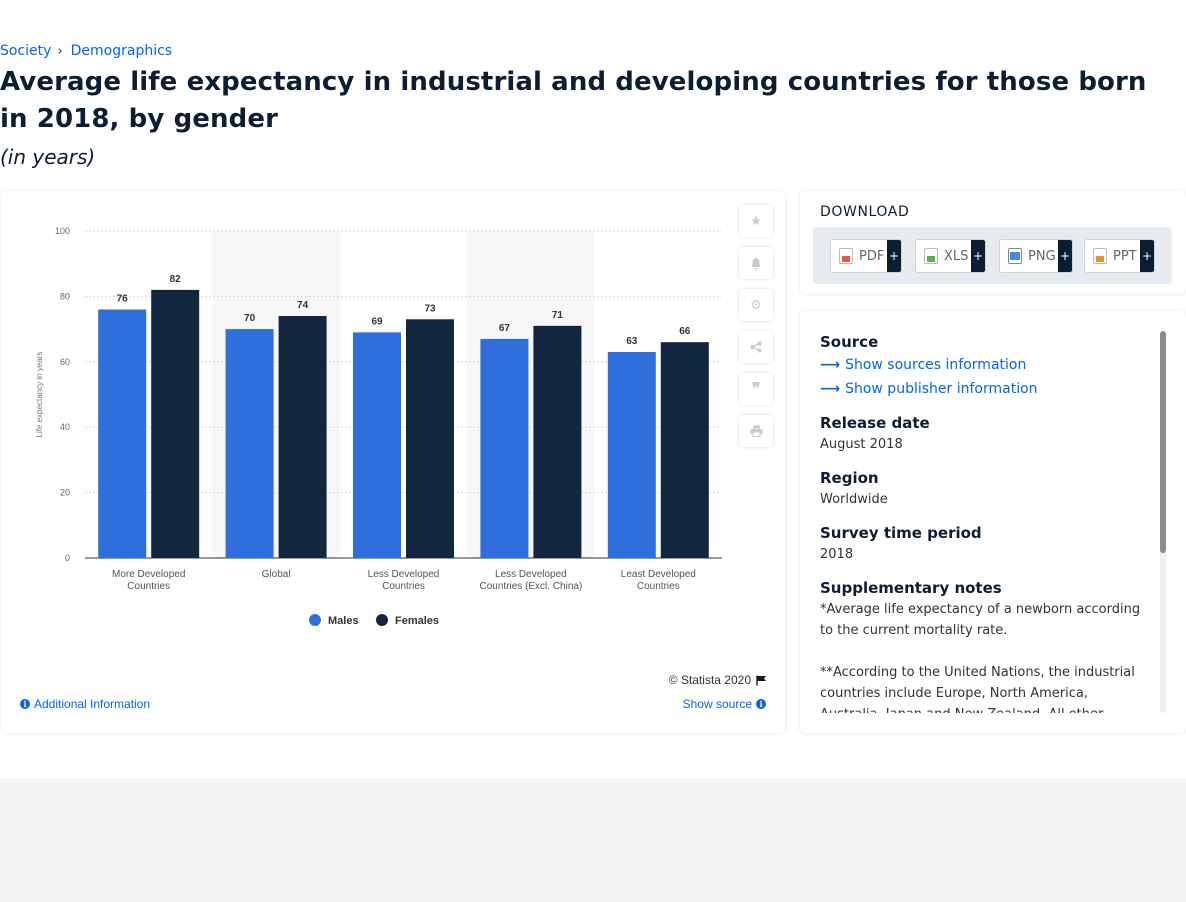  I want to click on download-ppt-label: PPT, so click(1125, 256).